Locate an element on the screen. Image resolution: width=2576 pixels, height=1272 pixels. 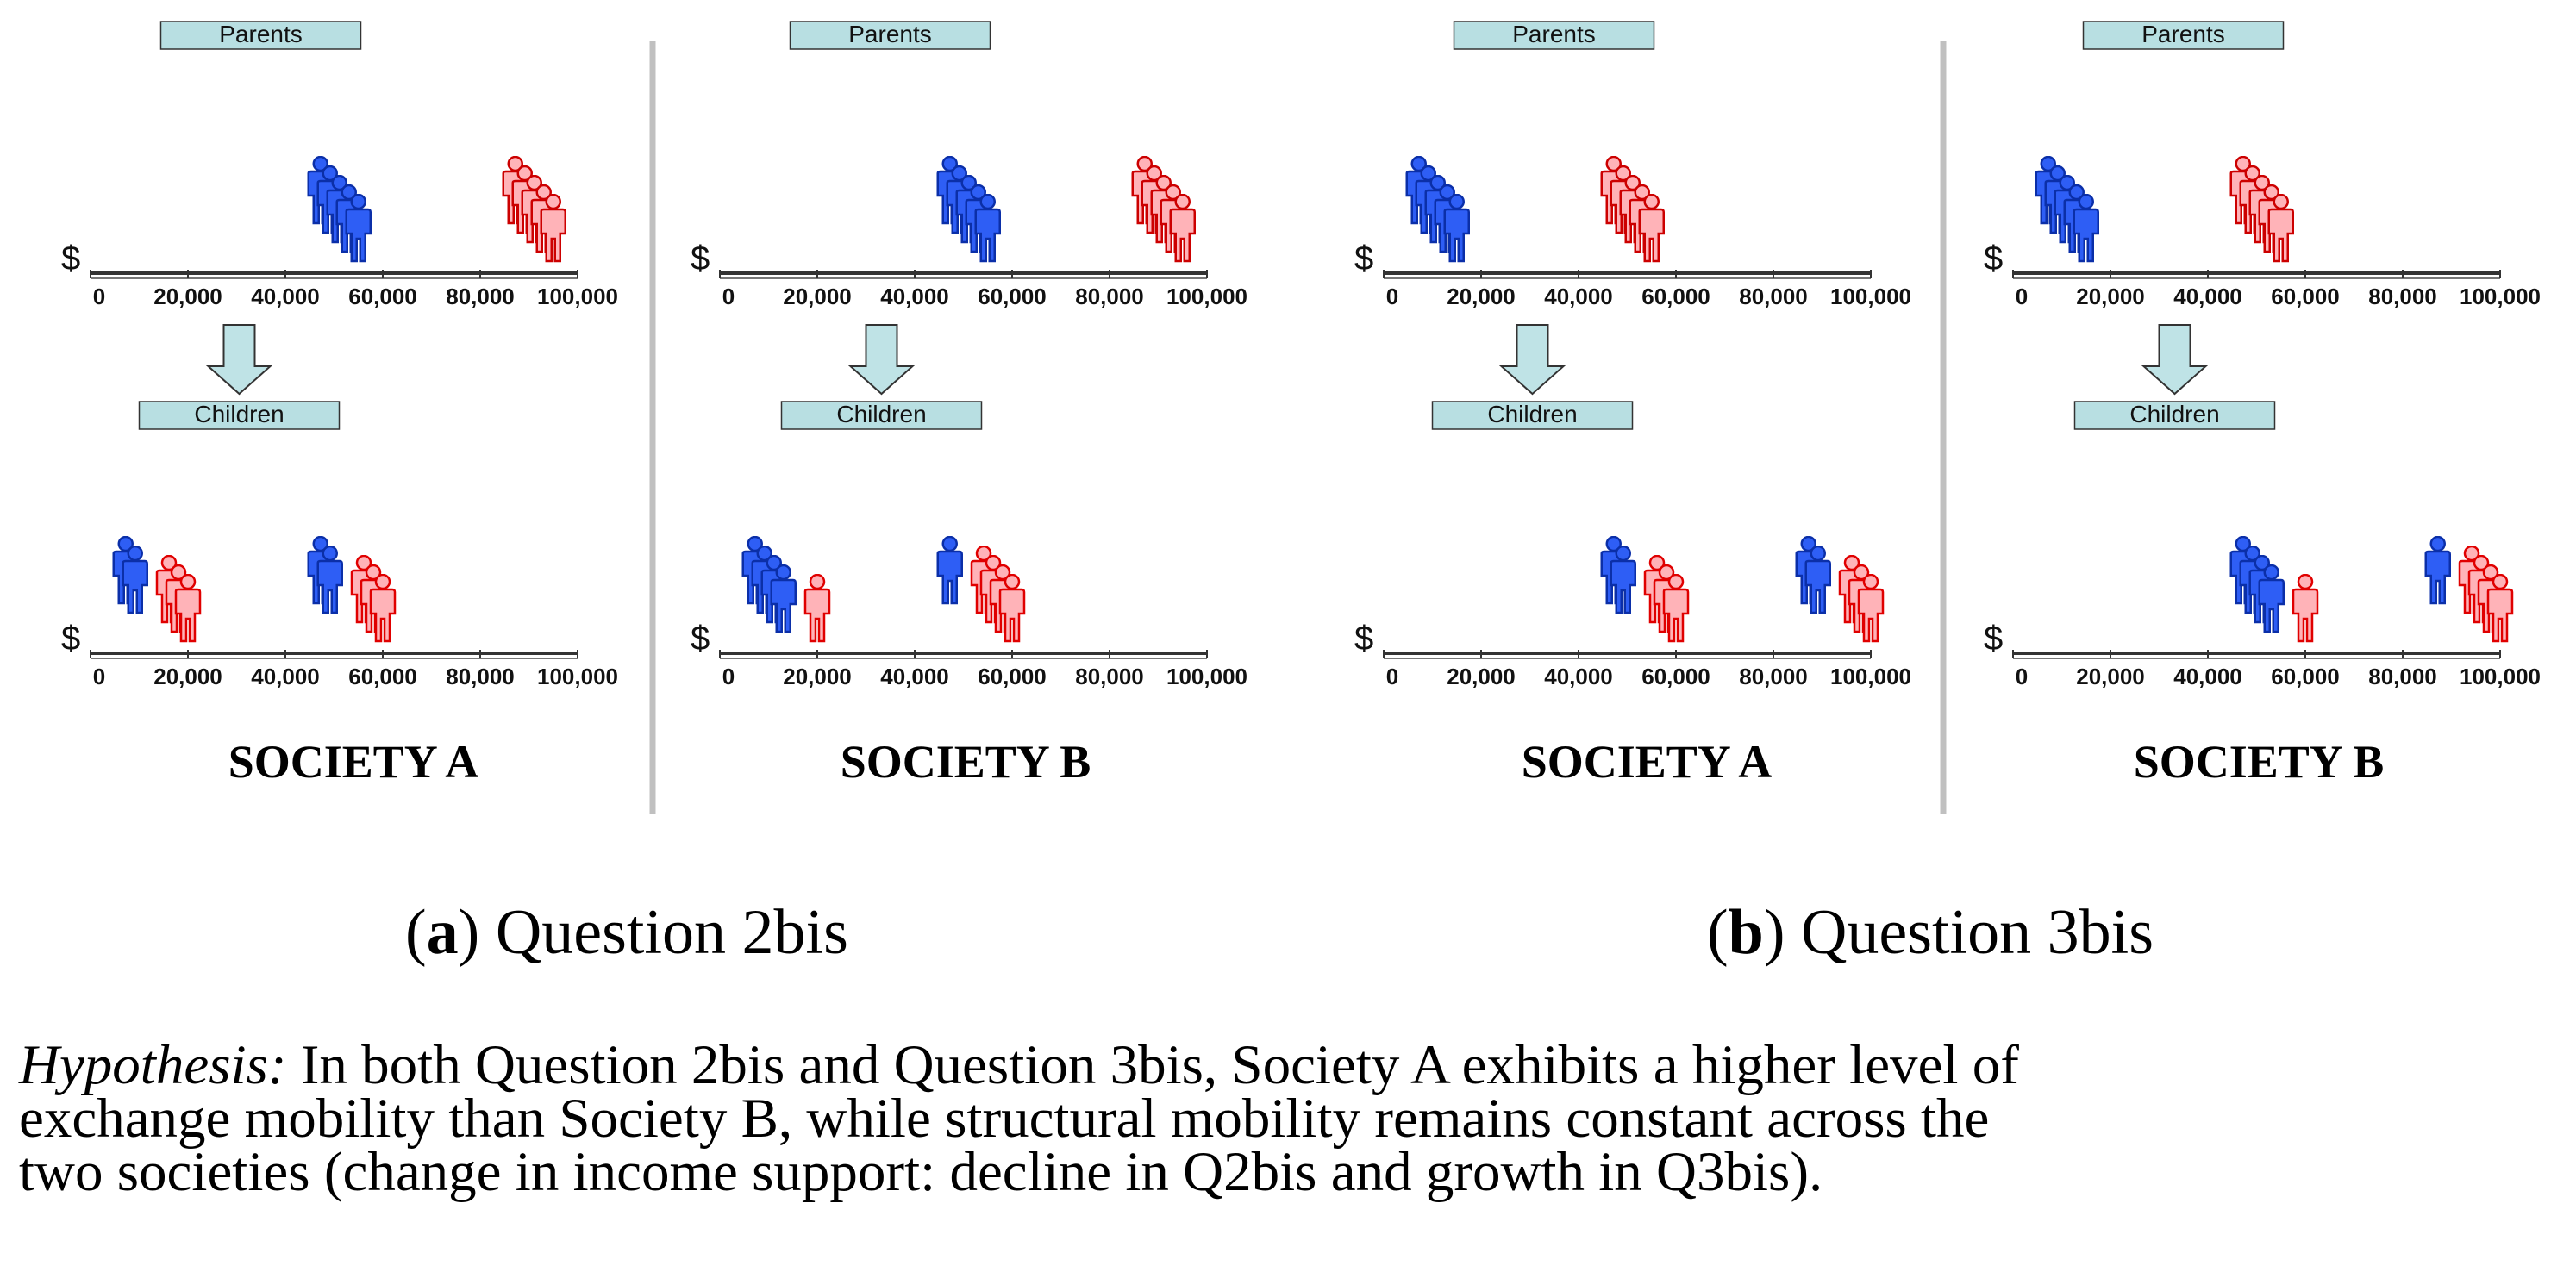
caption-b-text: Question 3bis is located at coordinates (1977, 933).